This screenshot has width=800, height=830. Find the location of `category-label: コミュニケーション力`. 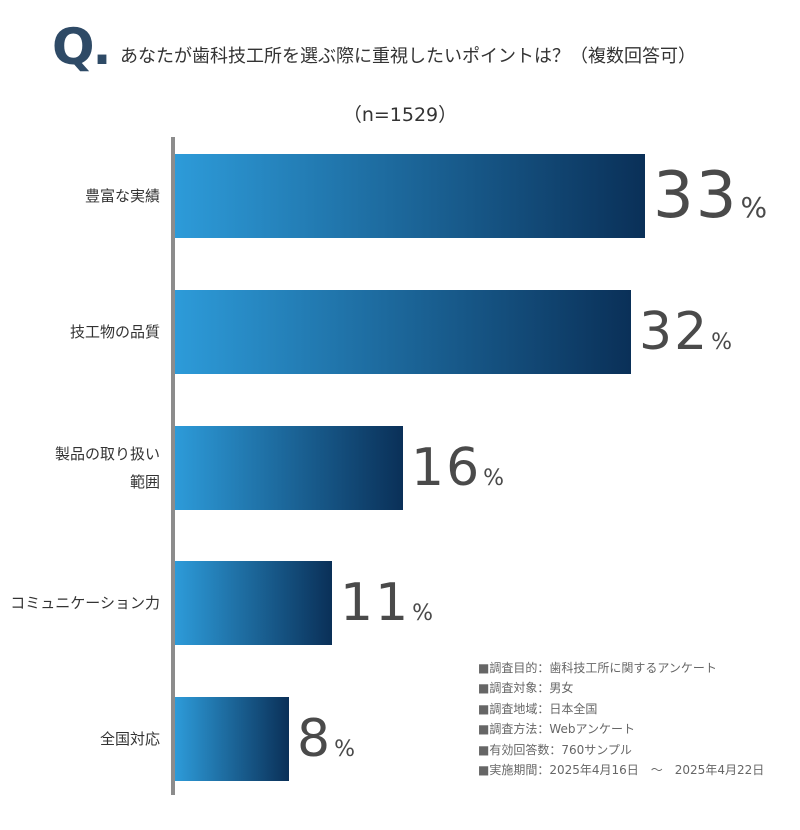

category-label: コミュニケーション力 is located at coordinates (80, 603).